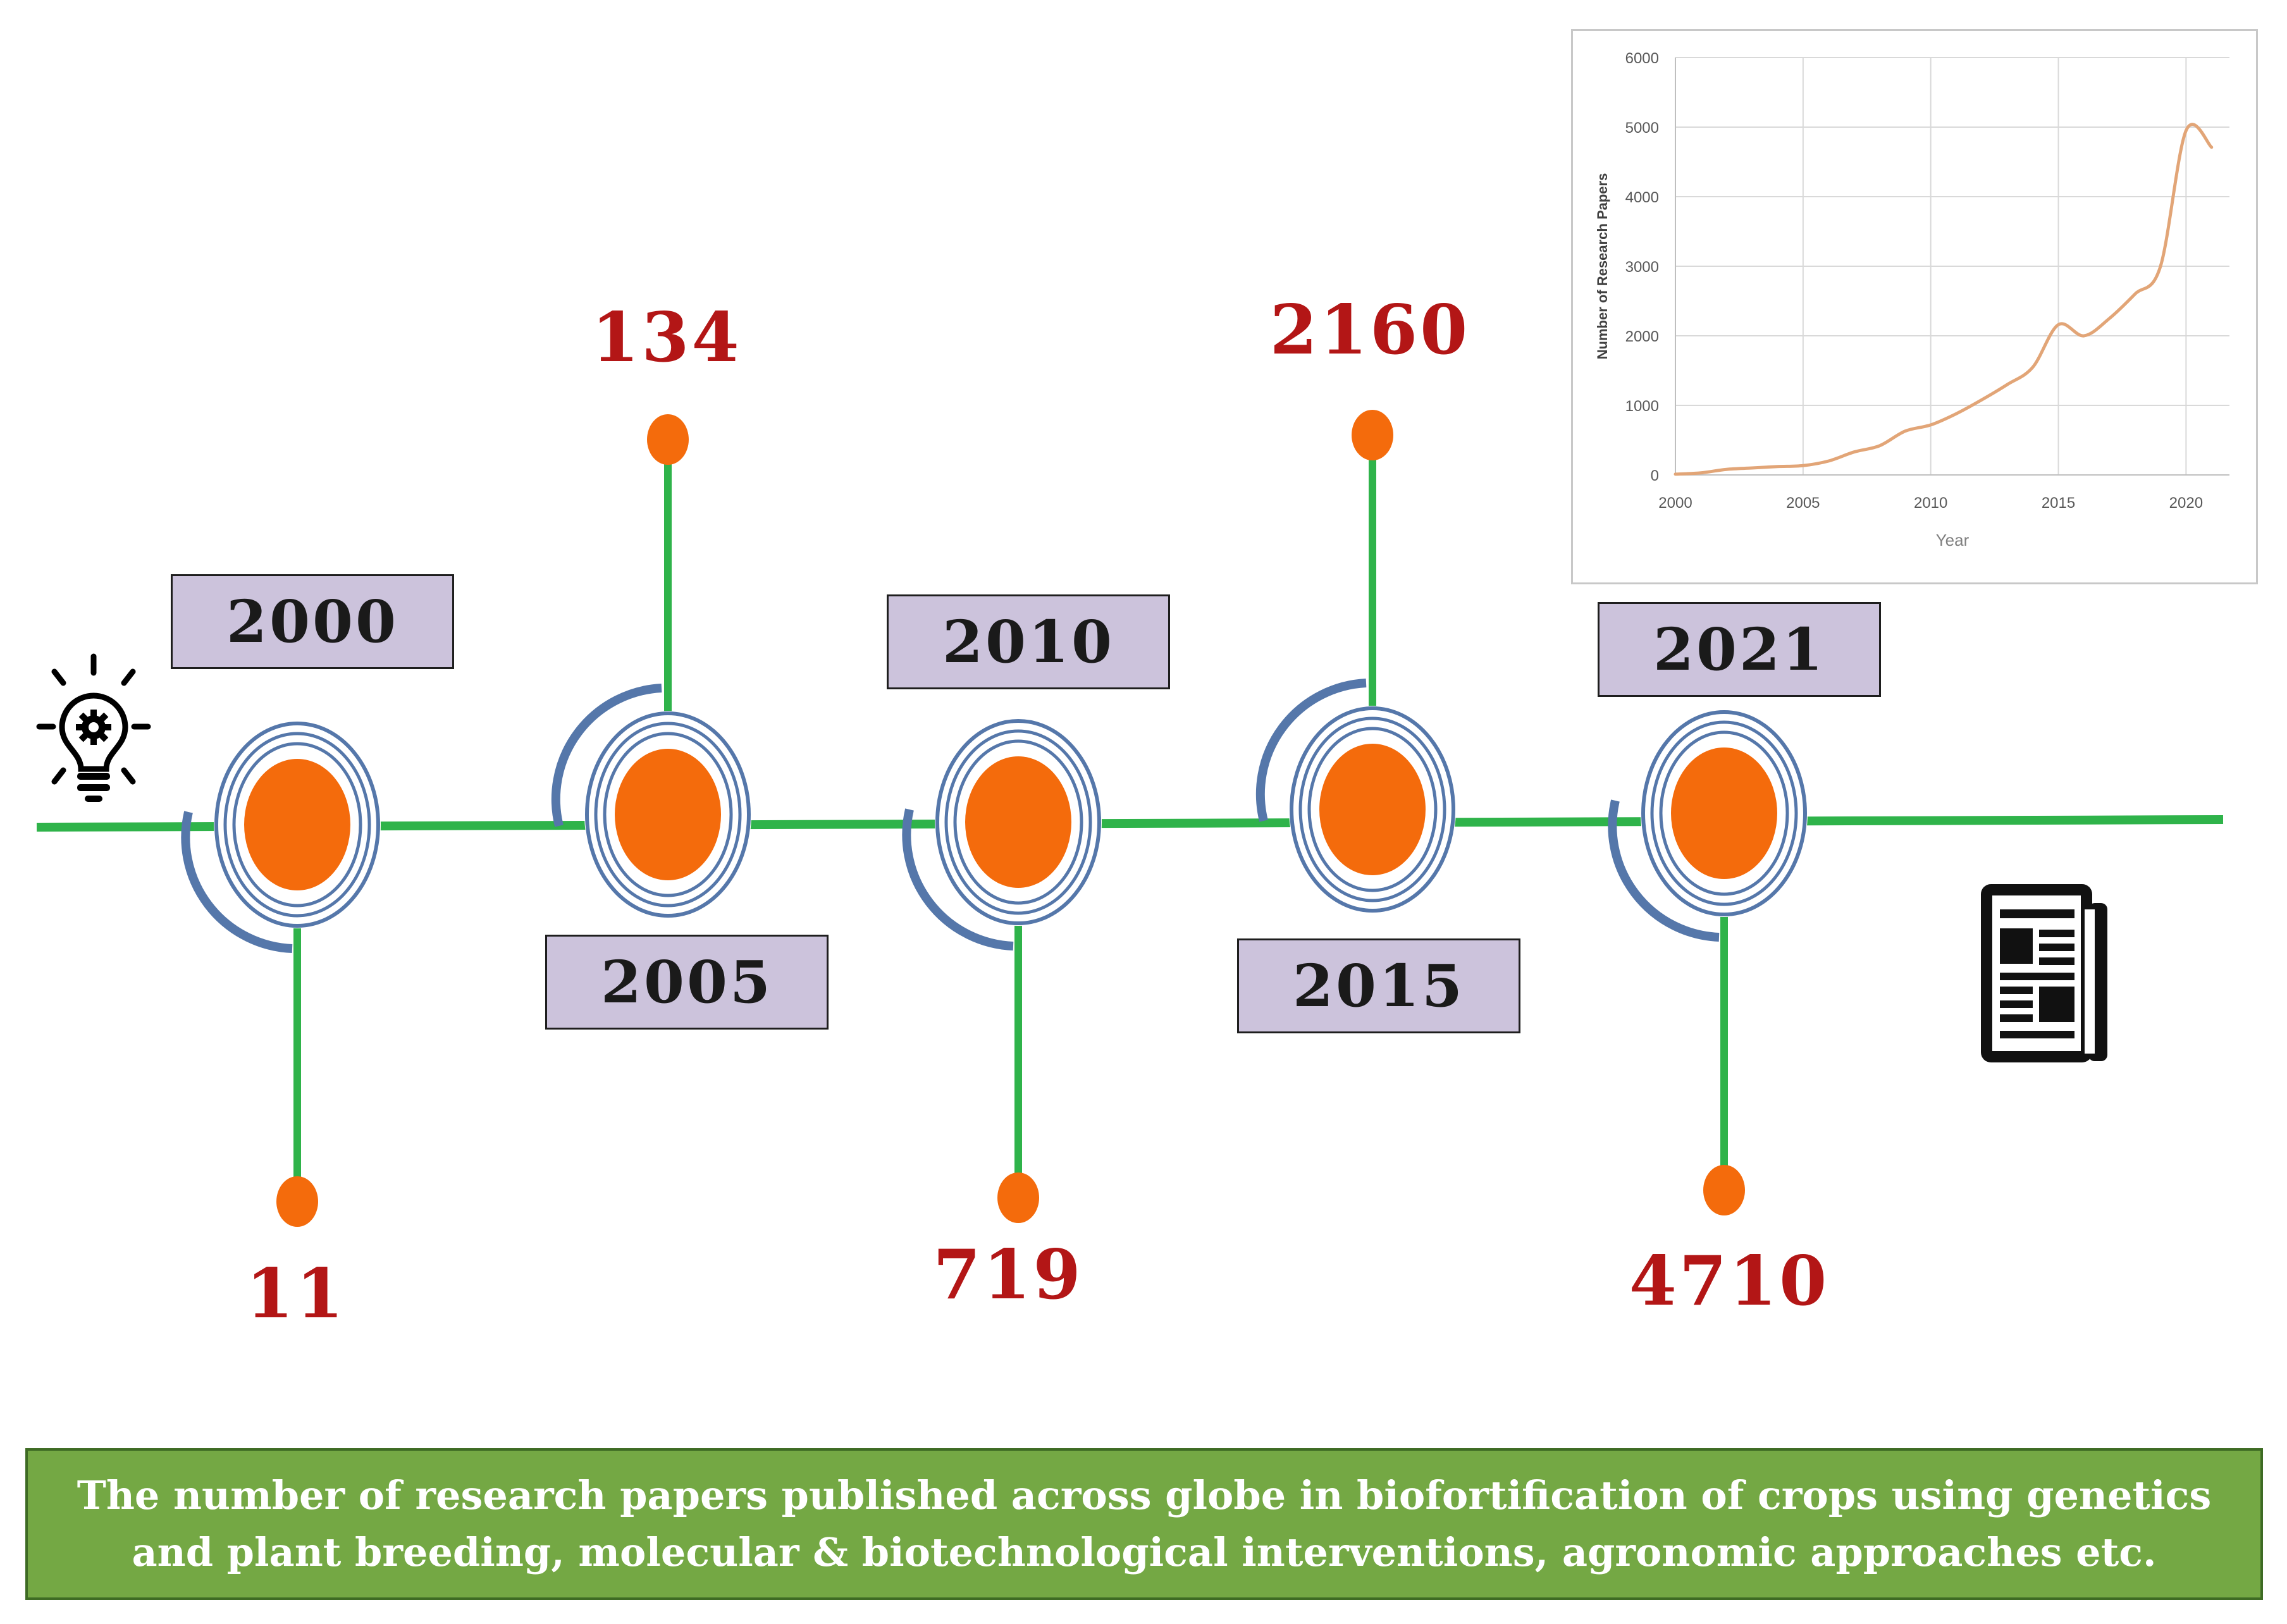  What do you see at coordinates (1675, 503) in the screenshot?
I see `x-tick-label: 2000` at bounding box center [1675, 503].